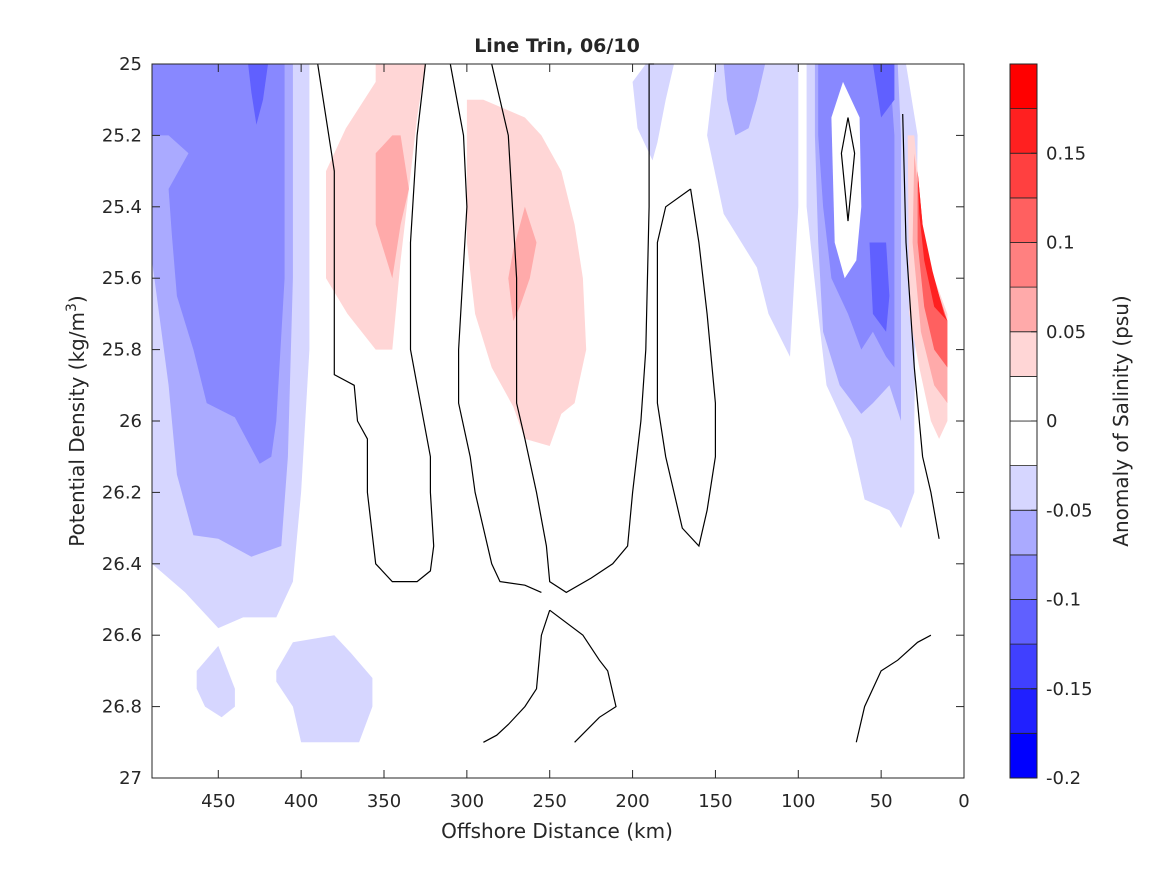  Describe the element at coordinates (72, 307) in the screenshot. I see `y-axis-label-superscript: 3` at that location.